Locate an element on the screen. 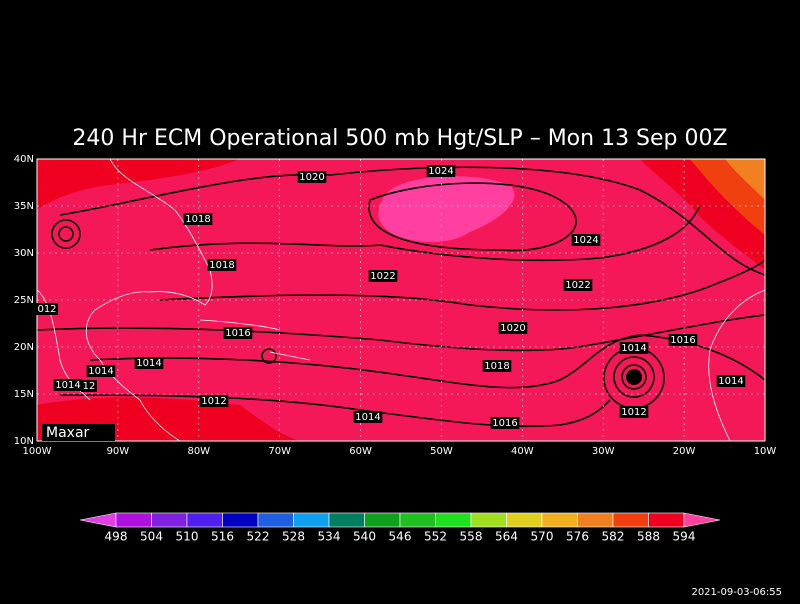  x-tick-label: 30W is located at coordinates (603, 451).